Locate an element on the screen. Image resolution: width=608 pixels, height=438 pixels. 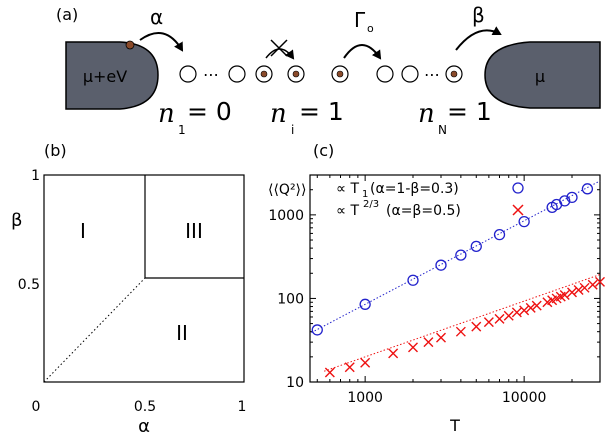
y-tick-label: 1 is located at coordinates (35, 176).